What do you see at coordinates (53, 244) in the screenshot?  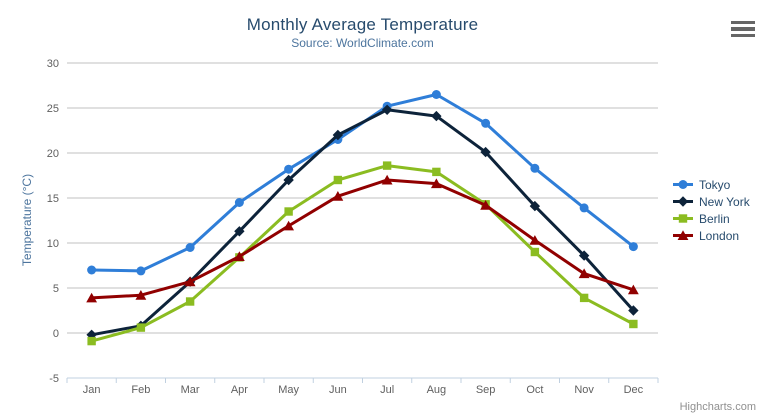 I see `y-axis-label: 10` at bounding box center [53, 244].